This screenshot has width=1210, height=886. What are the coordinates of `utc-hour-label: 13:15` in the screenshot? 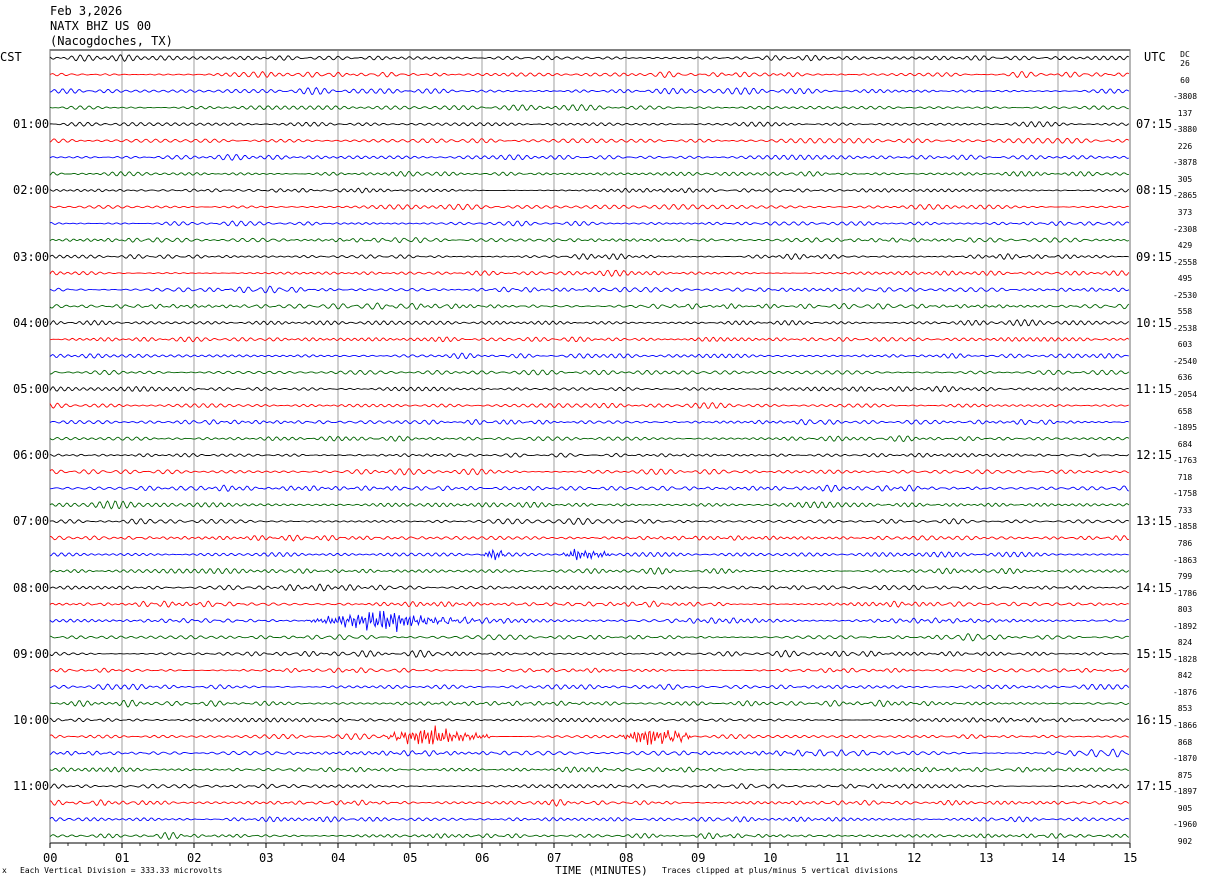 It's located at (1154, 521).